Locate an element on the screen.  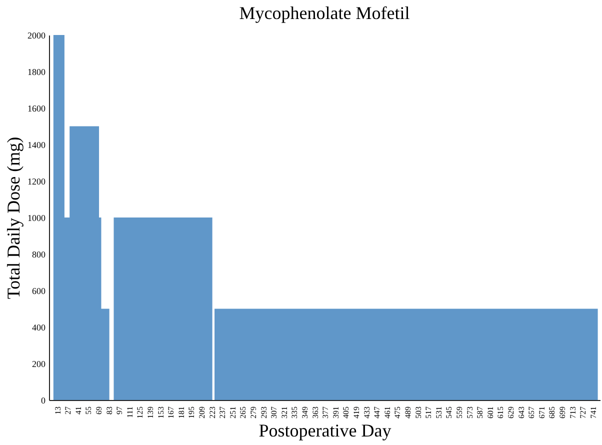
x-tick-label: 615 is located at coordinates (501, 412).